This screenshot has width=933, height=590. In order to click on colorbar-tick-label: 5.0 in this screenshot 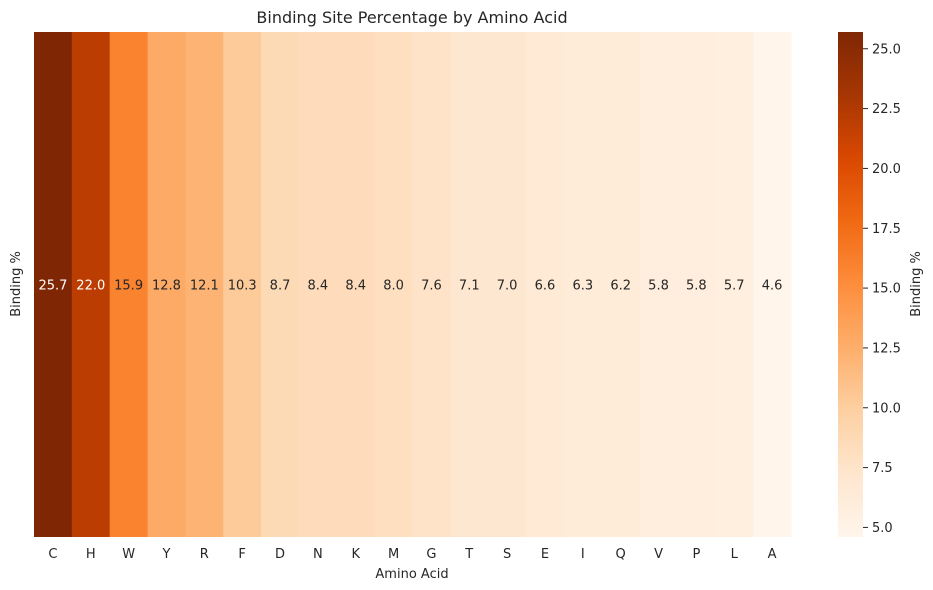, I will do `click(882, 528)`.